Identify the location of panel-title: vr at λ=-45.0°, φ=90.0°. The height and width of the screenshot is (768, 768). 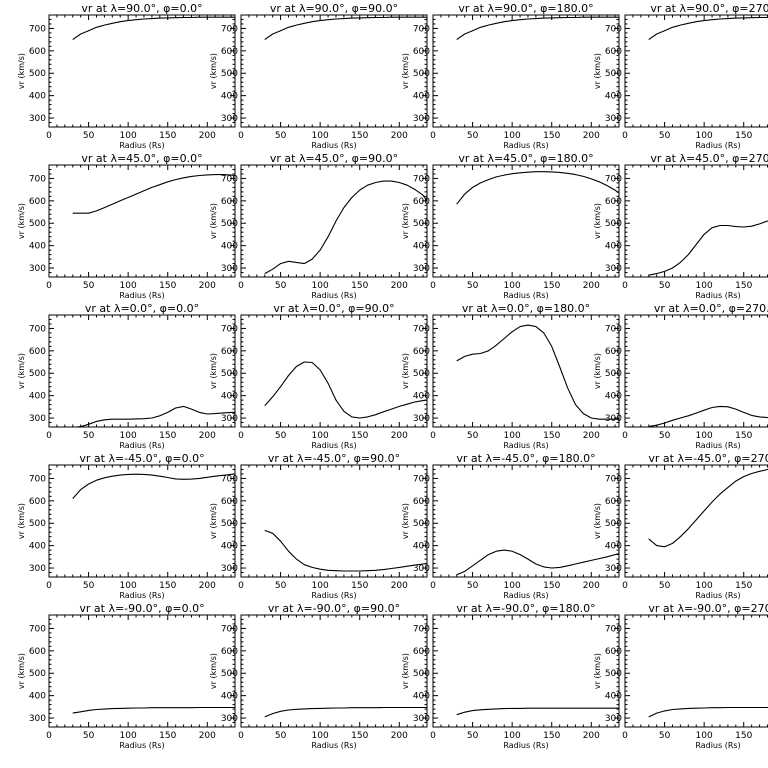
(334, 458).